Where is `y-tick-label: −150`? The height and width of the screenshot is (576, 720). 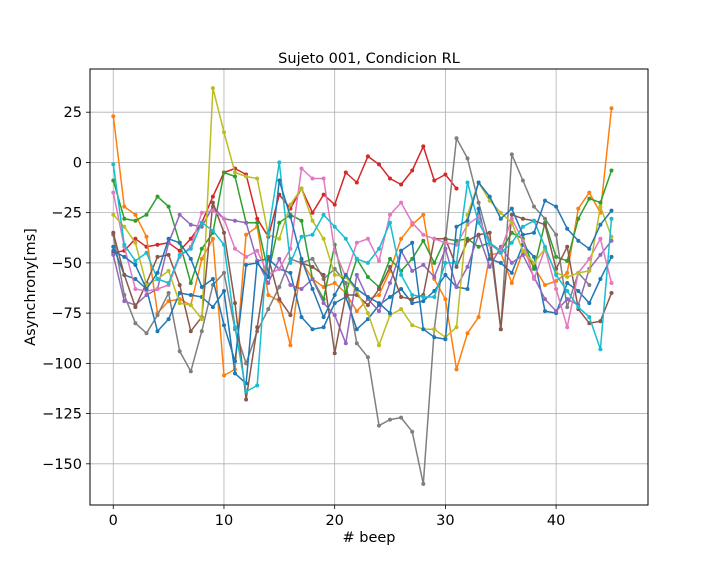 y-tick-label: −150 is located at coordinates (62, 465).